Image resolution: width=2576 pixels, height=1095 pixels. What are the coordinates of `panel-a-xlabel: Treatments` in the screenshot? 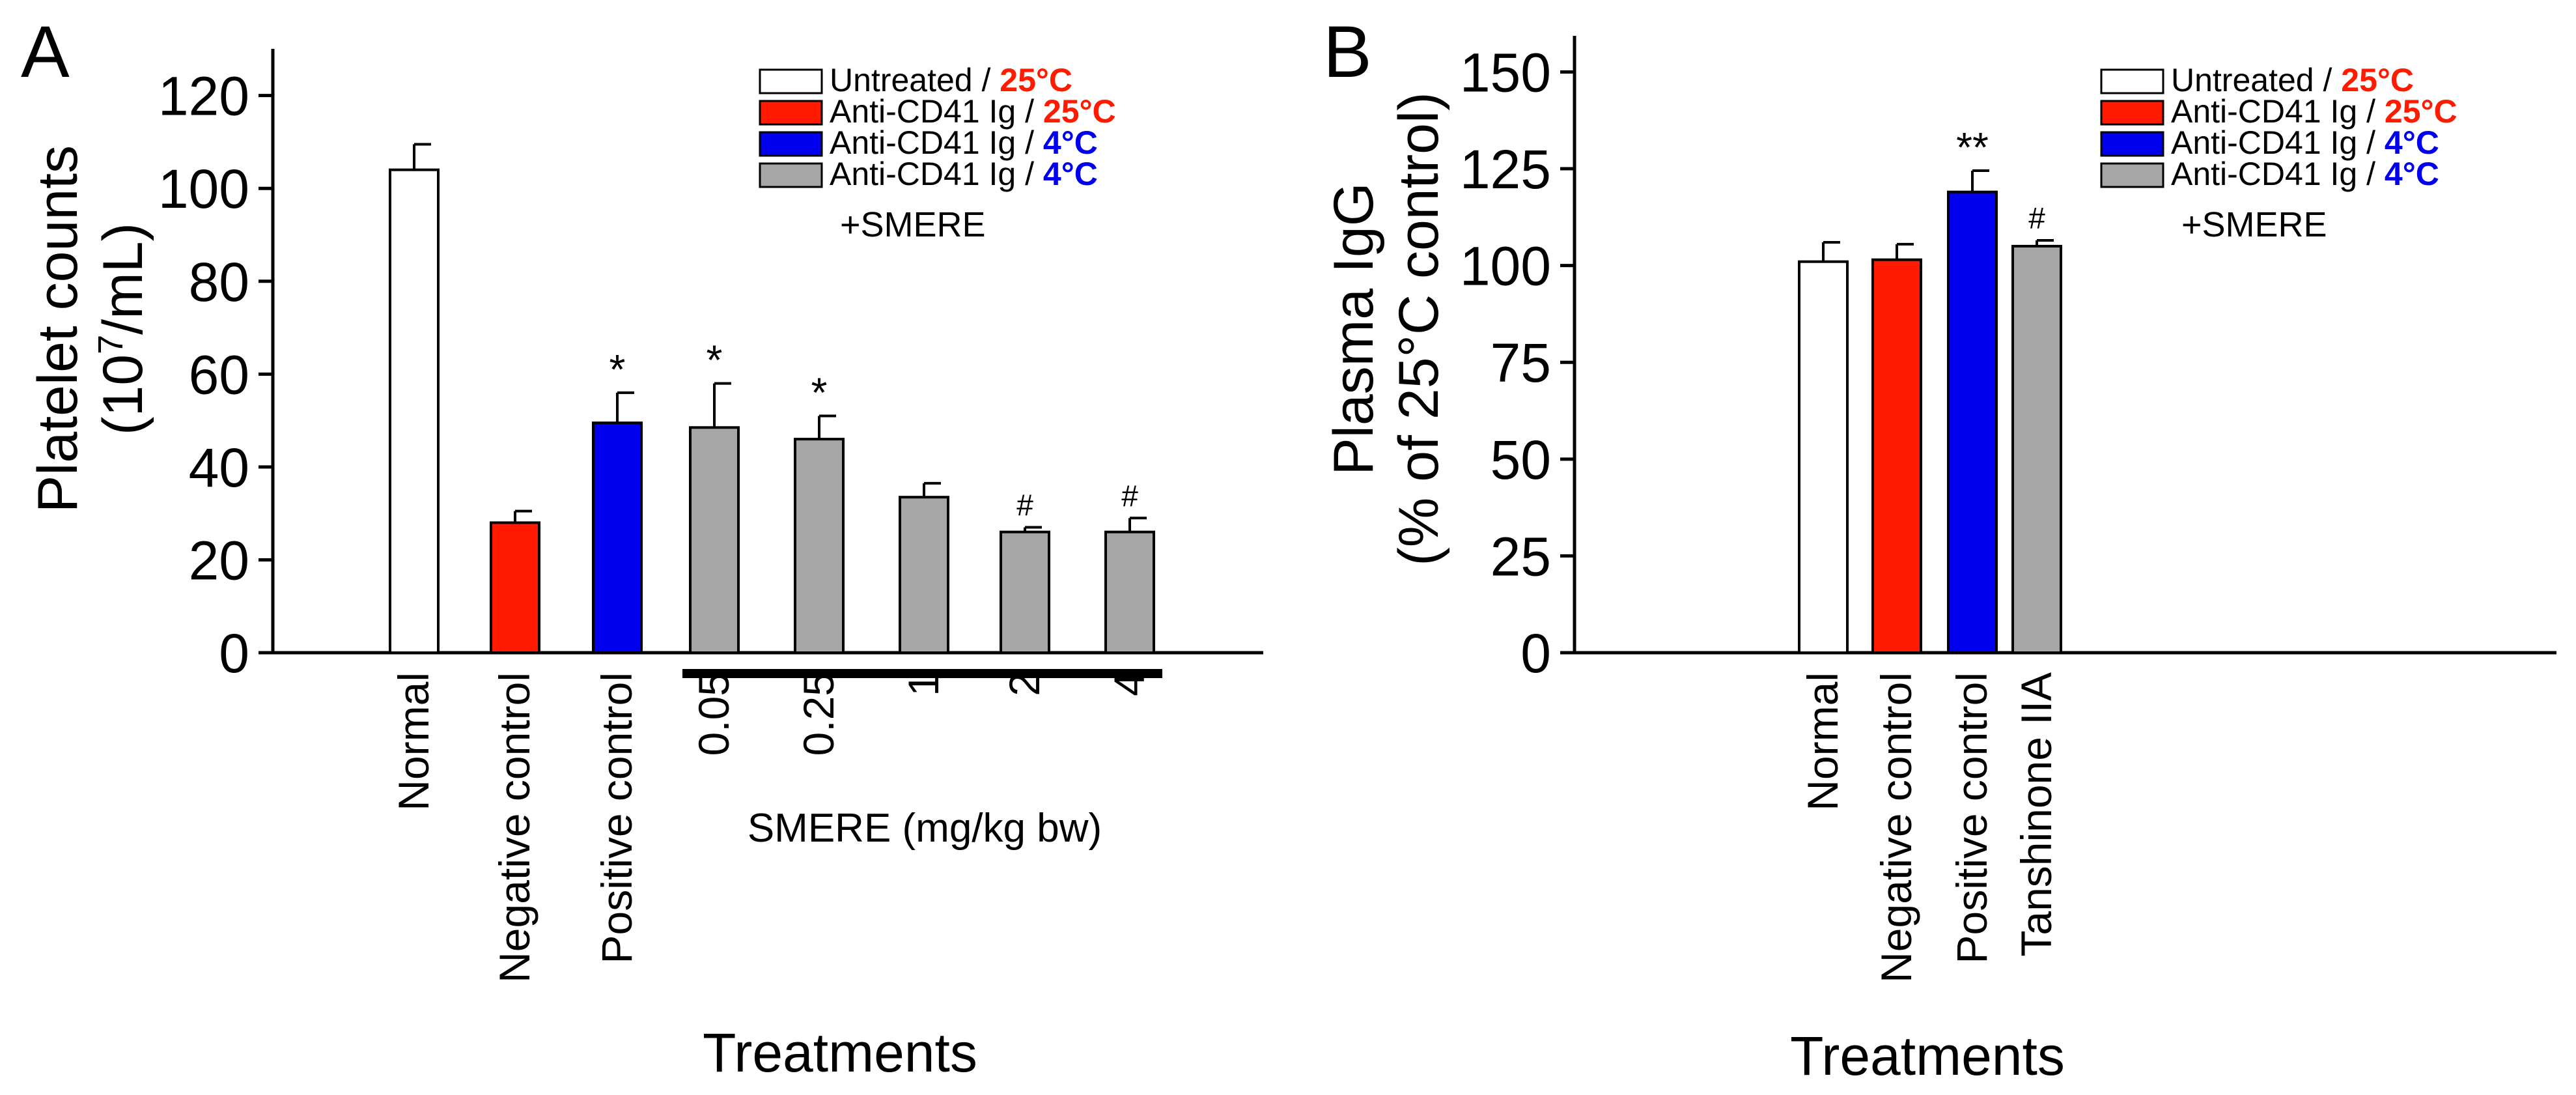 It's located at (840, 1052).